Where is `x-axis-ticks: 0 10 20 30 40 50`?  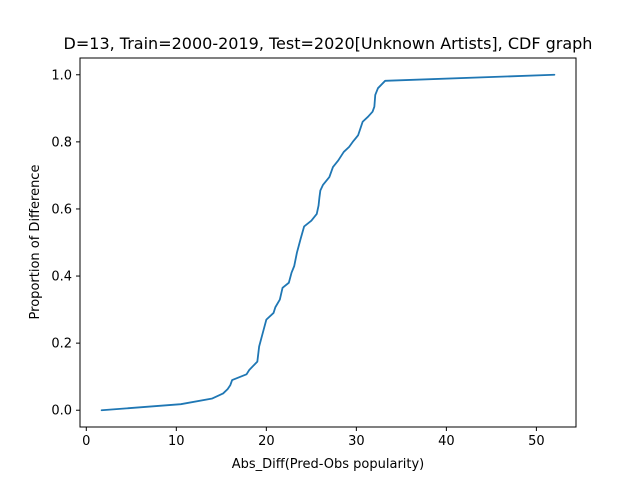
x-axis-ticks: 0 10 20 30 40 50 is located at coordinates (313, 438).